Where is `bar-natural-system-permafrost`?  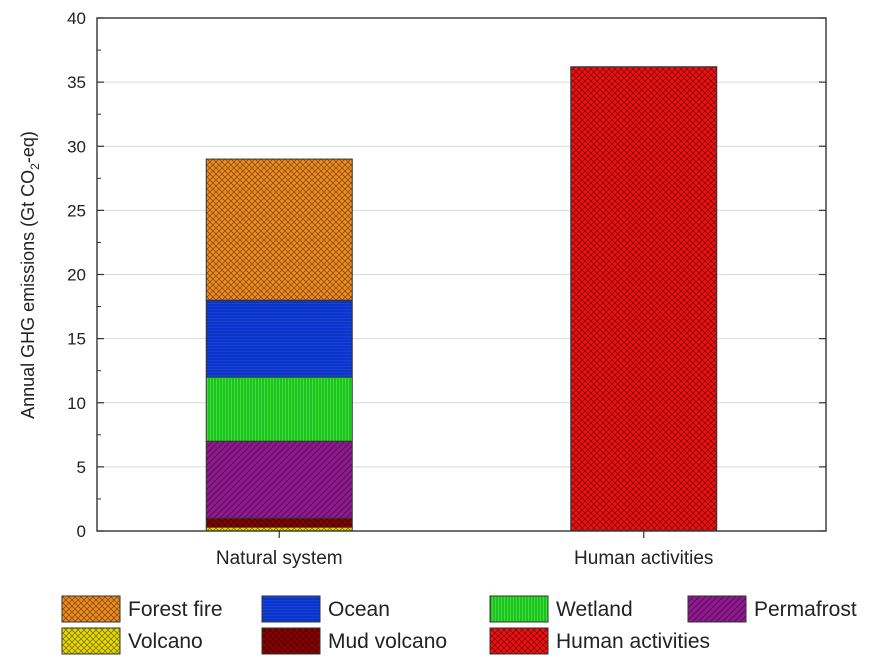
bar-natural-system-permafrost is located at coordinates (279, 479).